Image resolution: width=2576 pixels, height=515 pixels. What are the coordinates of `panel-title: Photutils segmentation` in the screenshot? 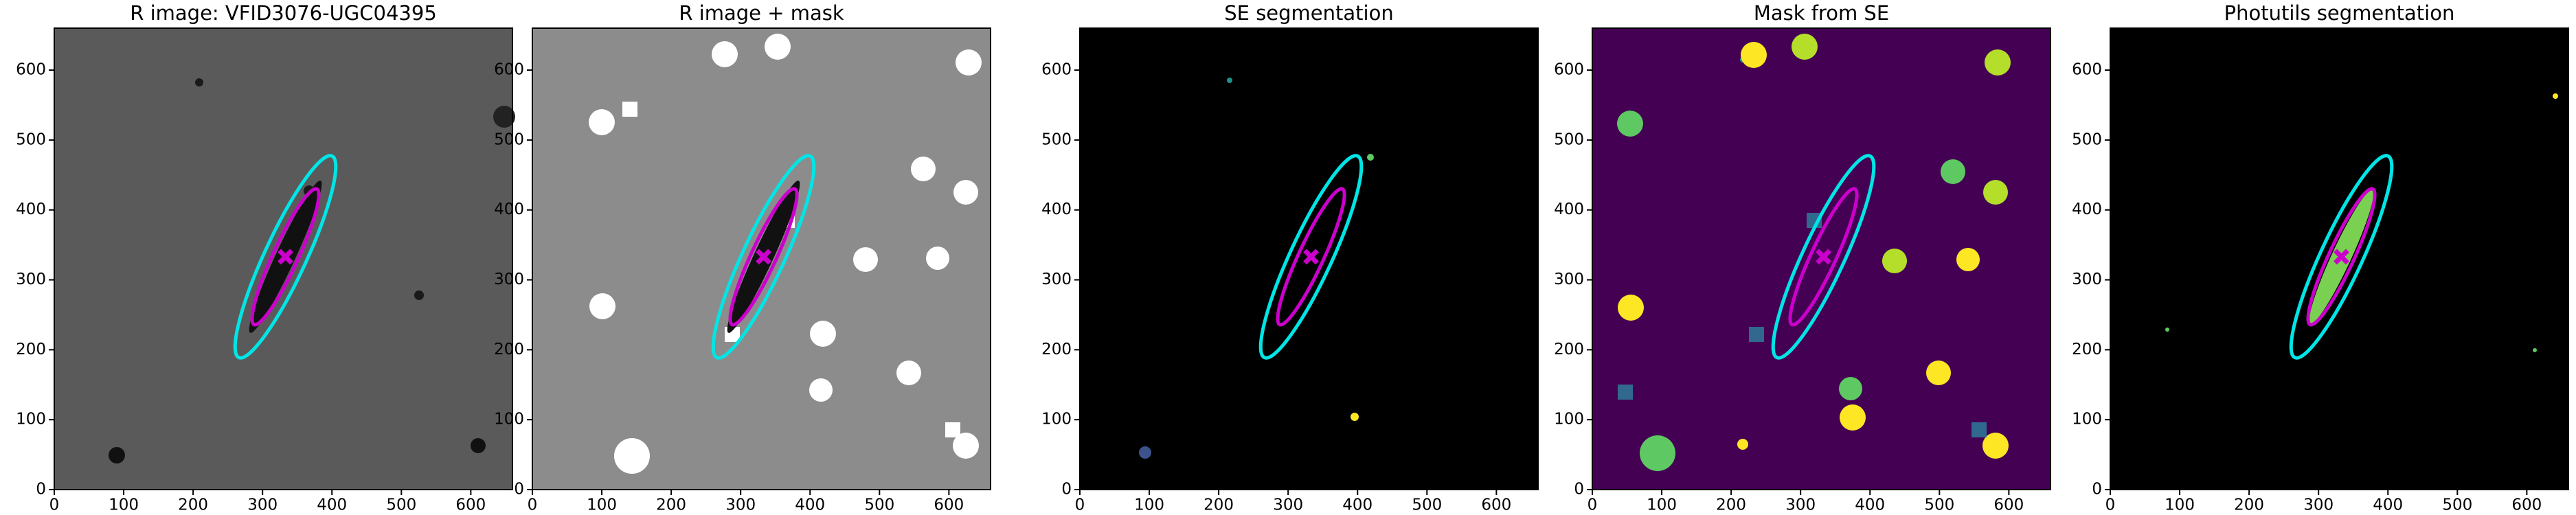 It's located at (2339, 13).